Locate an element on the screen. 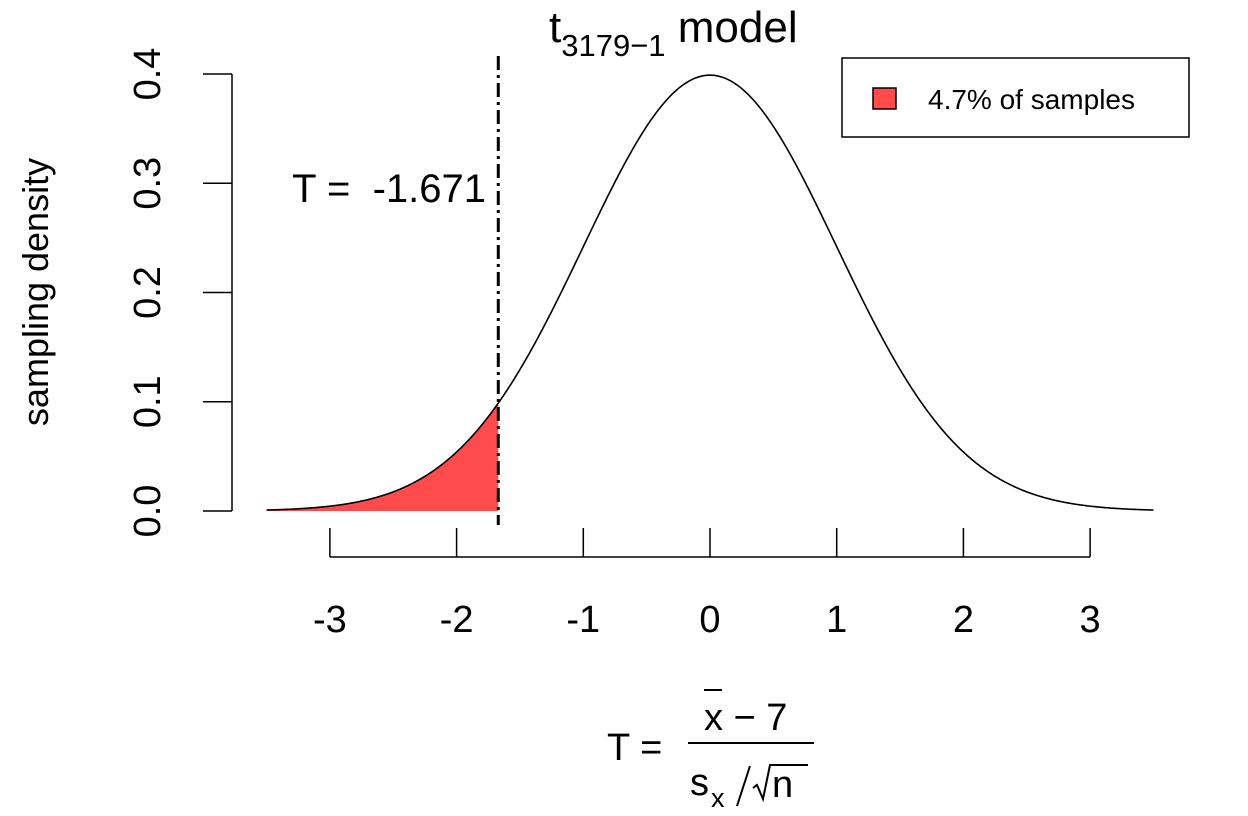  x-tick-label: -1 is located at coordinates (583, 620).